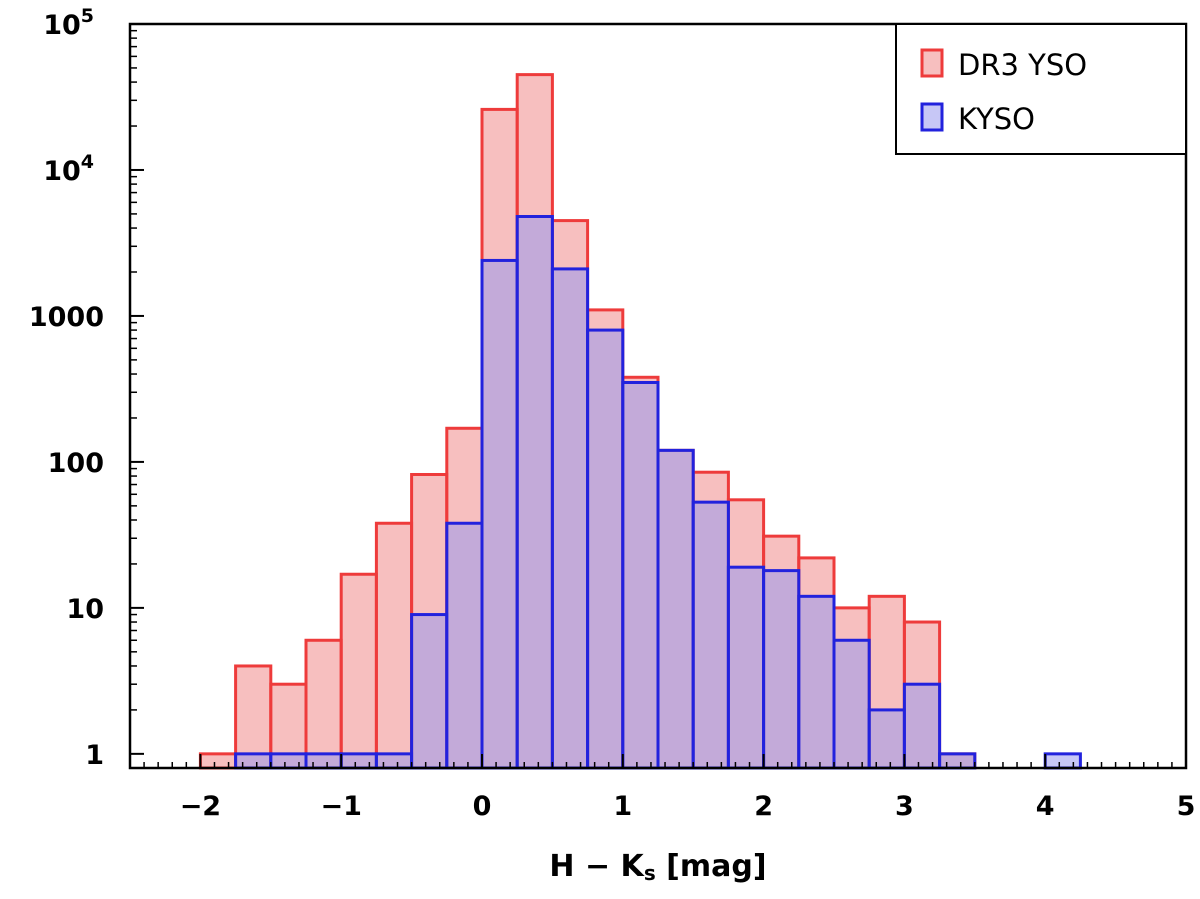 Image resolution: width=1200 pixels, height=899 pixels. Describe the element at coordinates (763, 806) in the screenshot. I see `x-tick-label: 2` at that location.